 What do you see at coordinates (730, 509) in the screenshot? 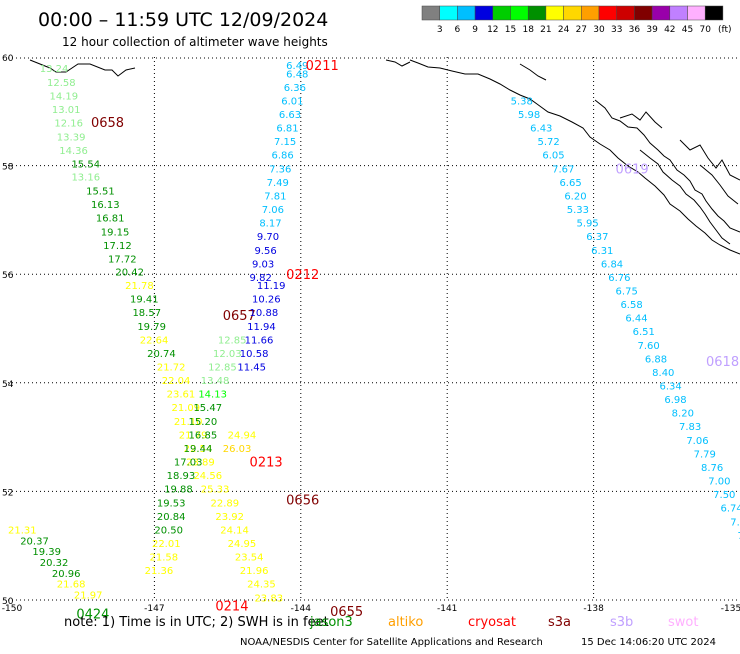
I see `wave-height-value: 6.74` at bounding box center [730, 509].